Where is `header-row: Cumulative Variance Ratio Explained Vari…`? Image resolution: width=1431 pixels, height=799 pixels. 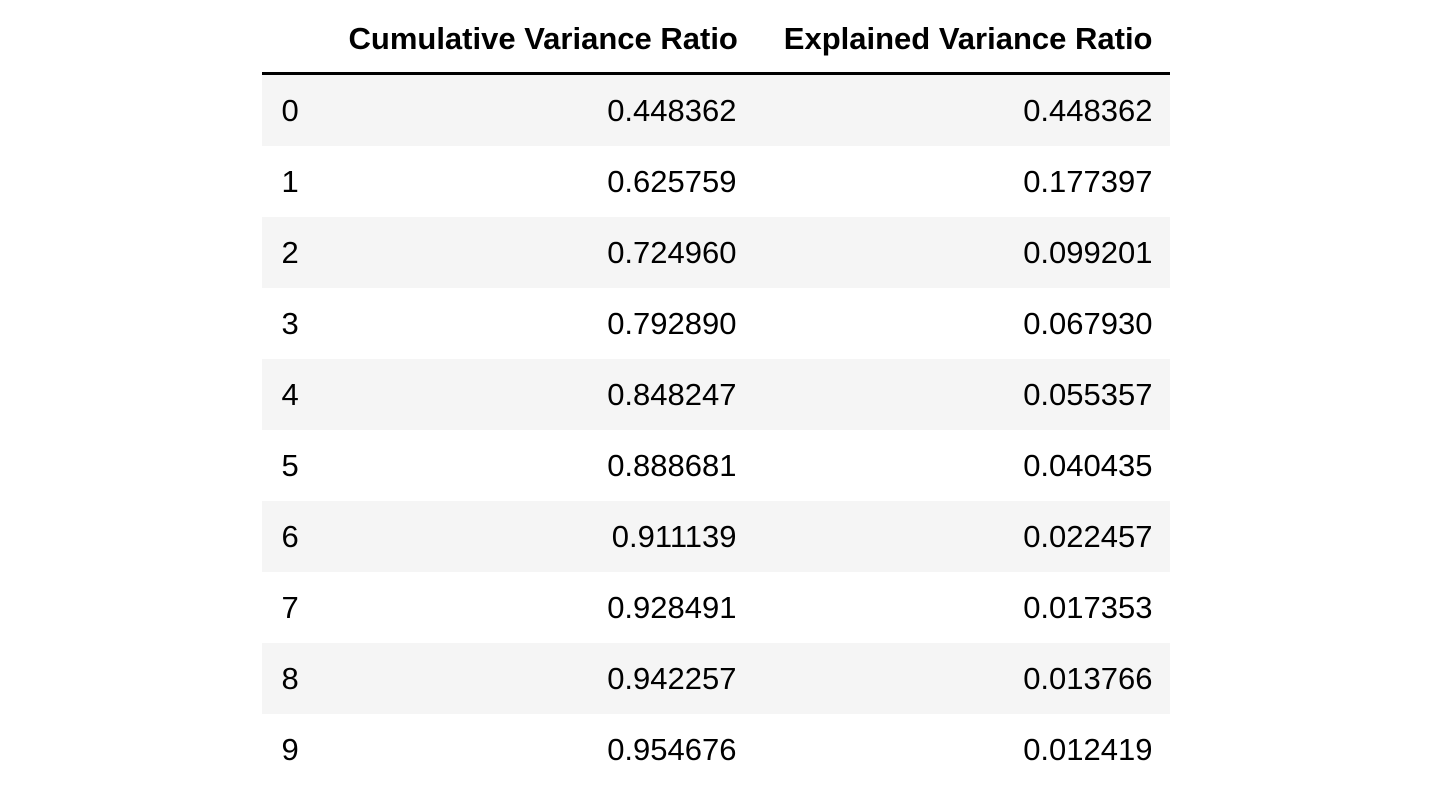 header-row: Cumulative Variance Ratio Explained Vari… is located at coordinates (715, 40).